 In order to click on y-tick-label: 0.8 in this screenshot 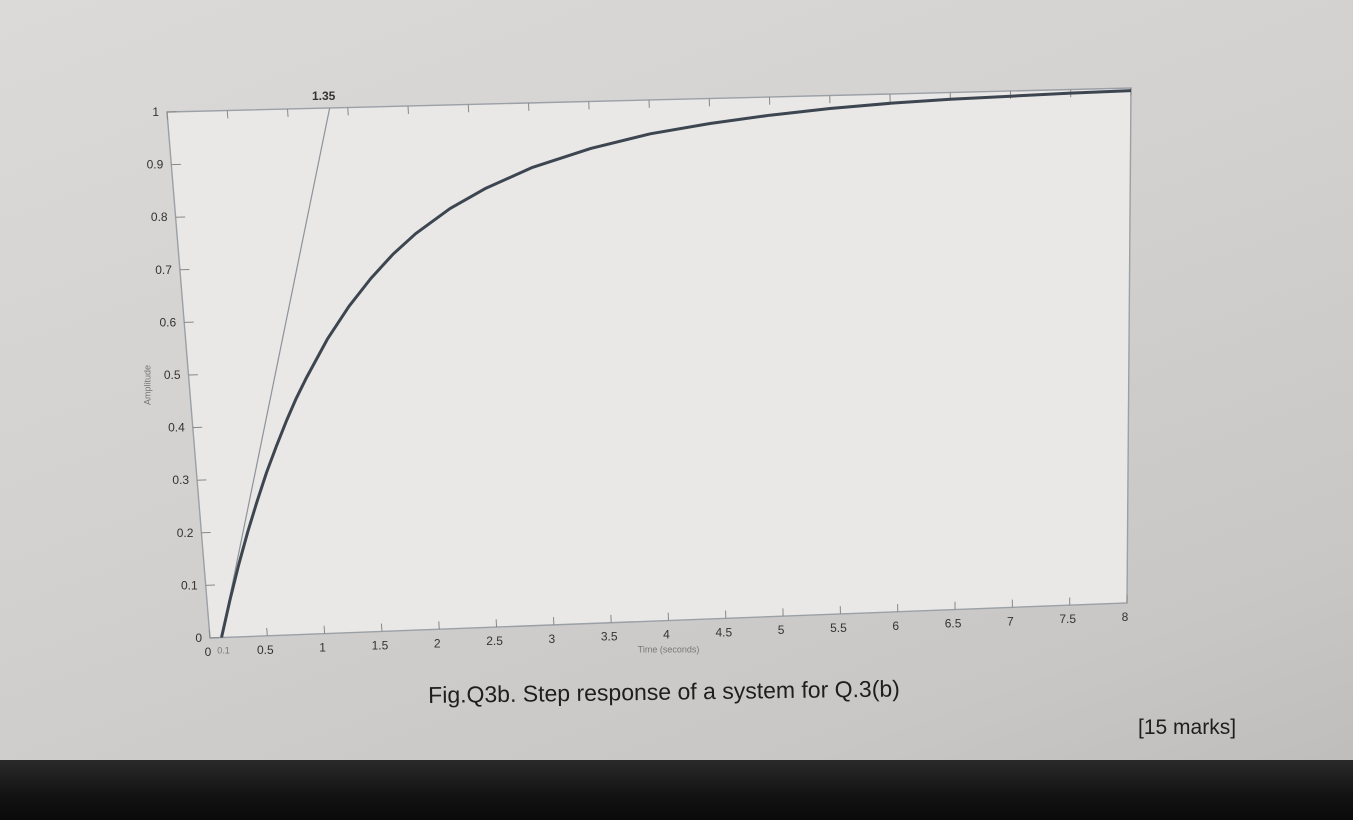, I will do `click(159, 217)`.